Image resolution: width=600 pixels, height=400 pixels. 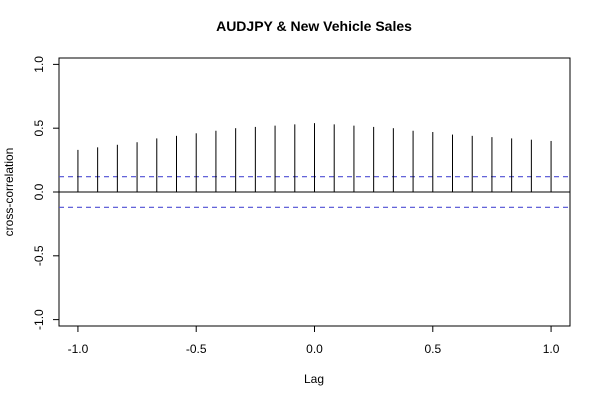 What do you see at coordinates (39, 319) in the screenshot?
I see `y-tick-label: -1.0` at bounding box center [39, 319].